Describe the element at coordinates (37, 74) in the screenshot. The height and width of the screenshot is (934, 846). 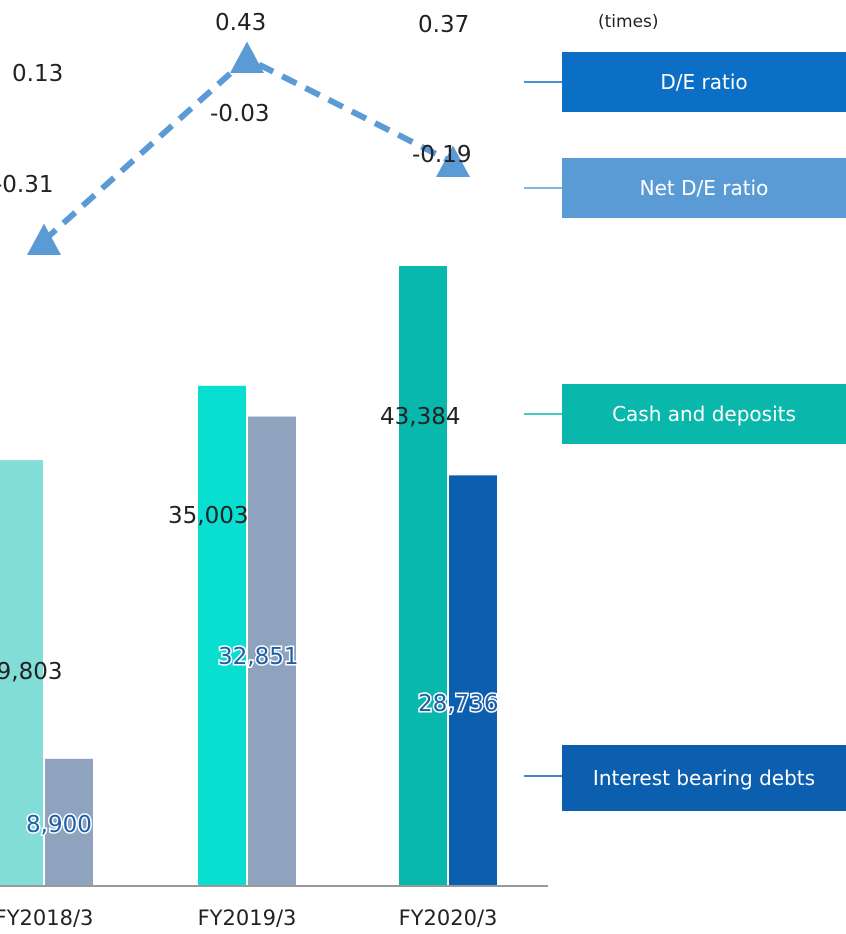
I see `data-label-d-e-ratio-fy2018-3: 0.13` at that location.